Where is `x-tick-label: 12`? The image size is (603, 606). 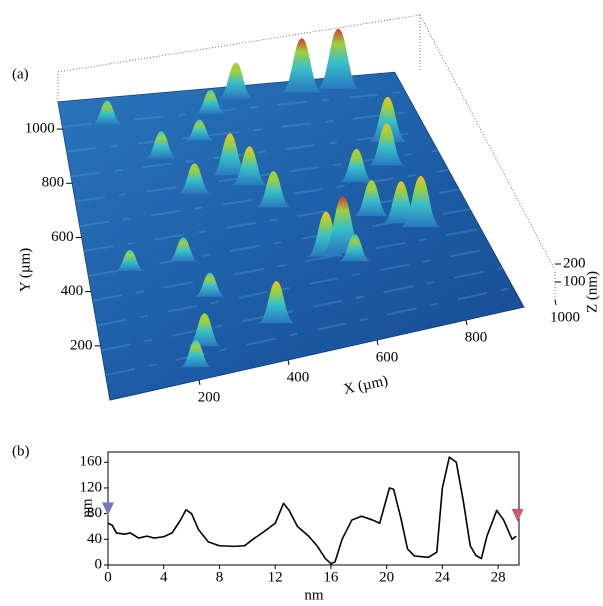 x-tick-label: 12 is located at coordinates (275, 577).